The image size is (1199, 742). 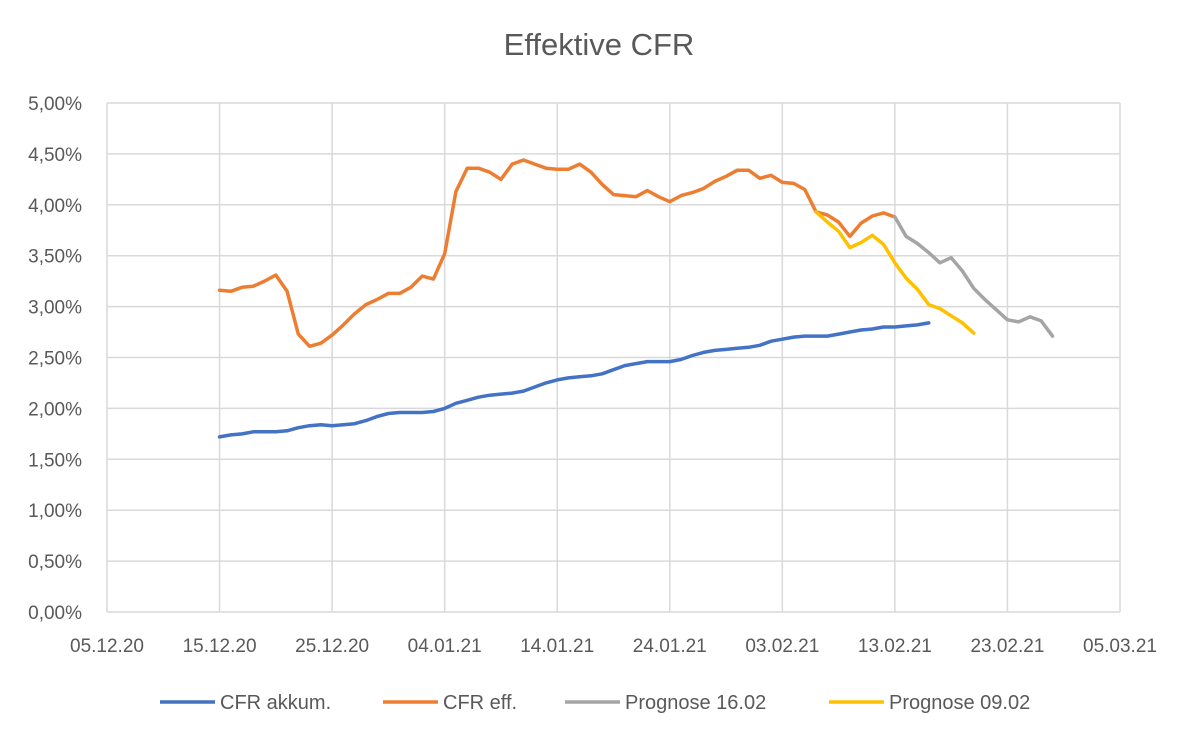 What do you see at coordinates (332, 646) in the screenshot?
I see `x-tick-label: 25.12.20` at bounding box center [332, 646].